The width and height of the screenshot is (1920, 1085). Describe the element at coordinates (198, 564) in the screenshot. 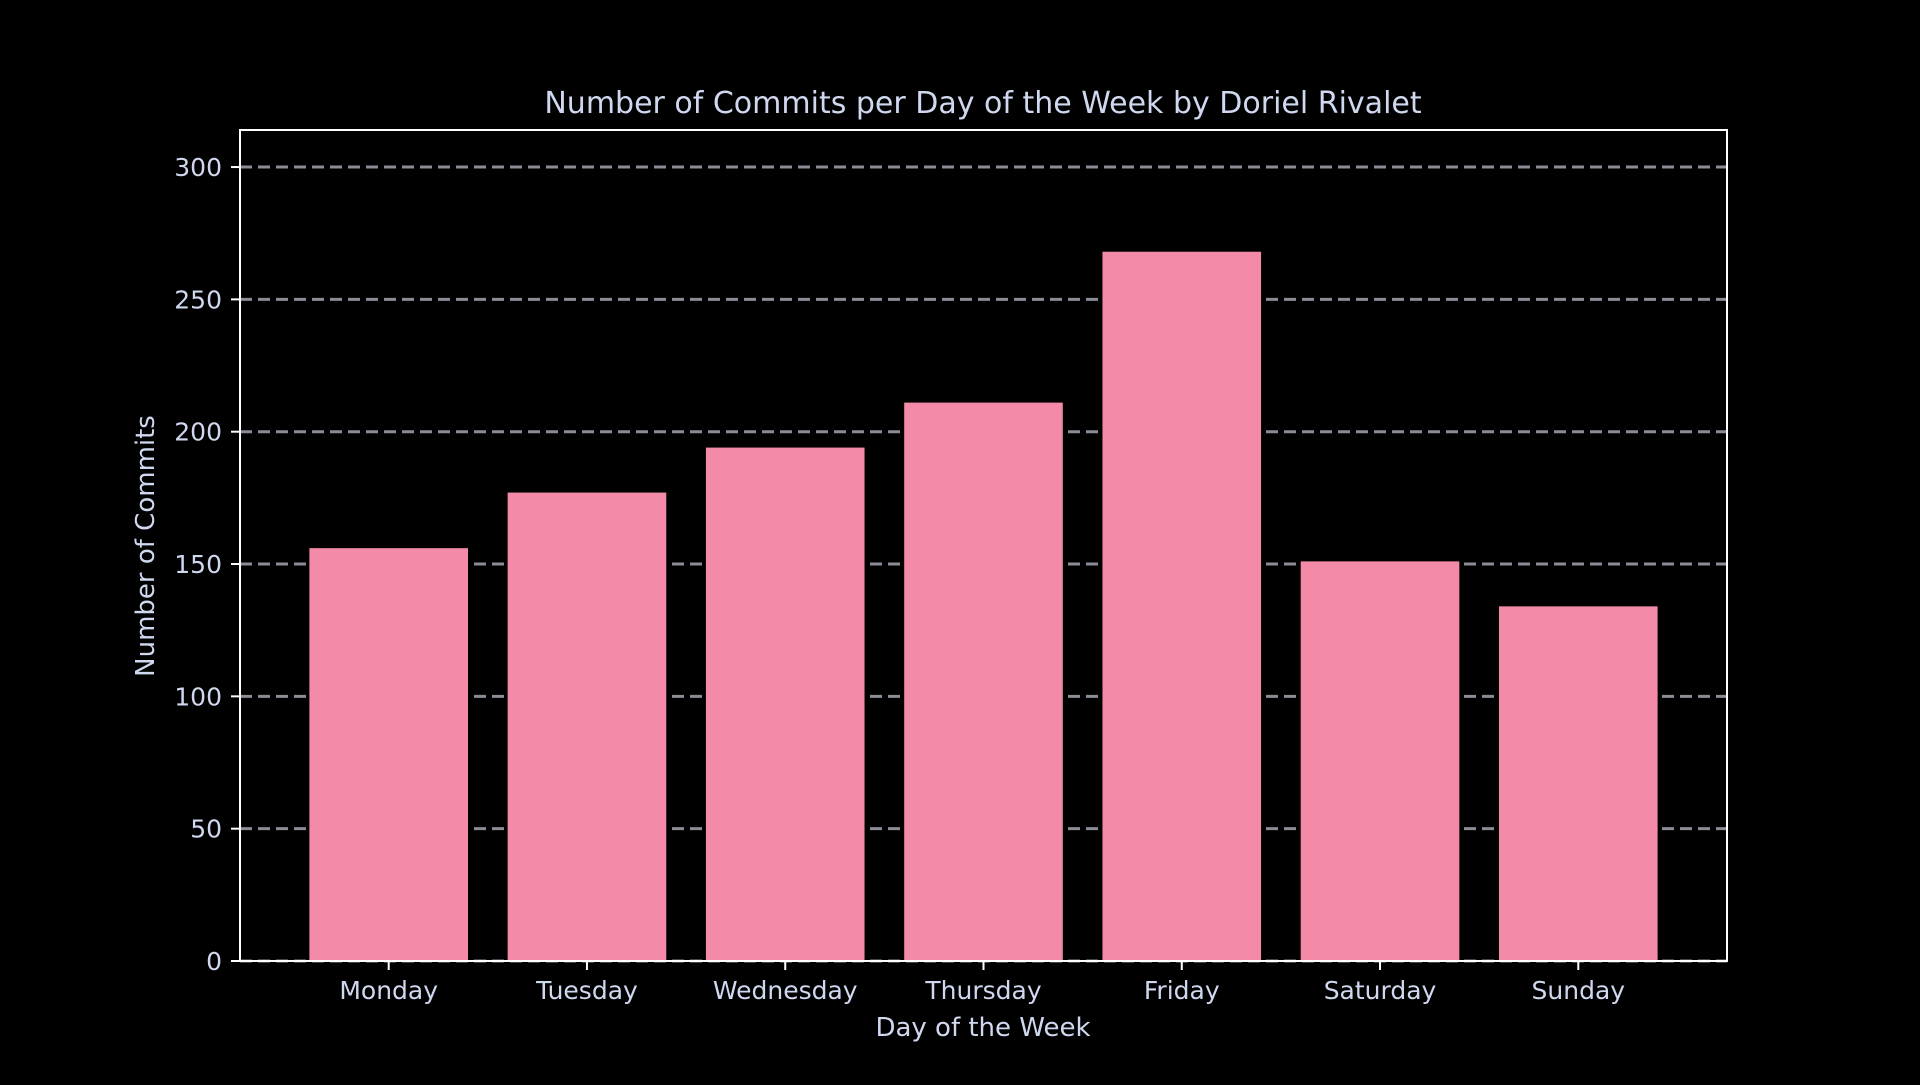

I see `y-tick-label: 150` at that location.